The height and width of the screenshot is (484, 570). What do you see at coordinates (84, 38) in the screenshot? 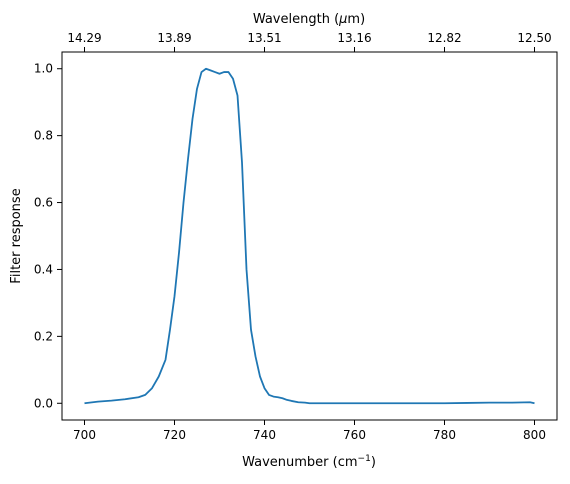
I see `top-tick-label: 14.29` at bounding box center [84, 38].